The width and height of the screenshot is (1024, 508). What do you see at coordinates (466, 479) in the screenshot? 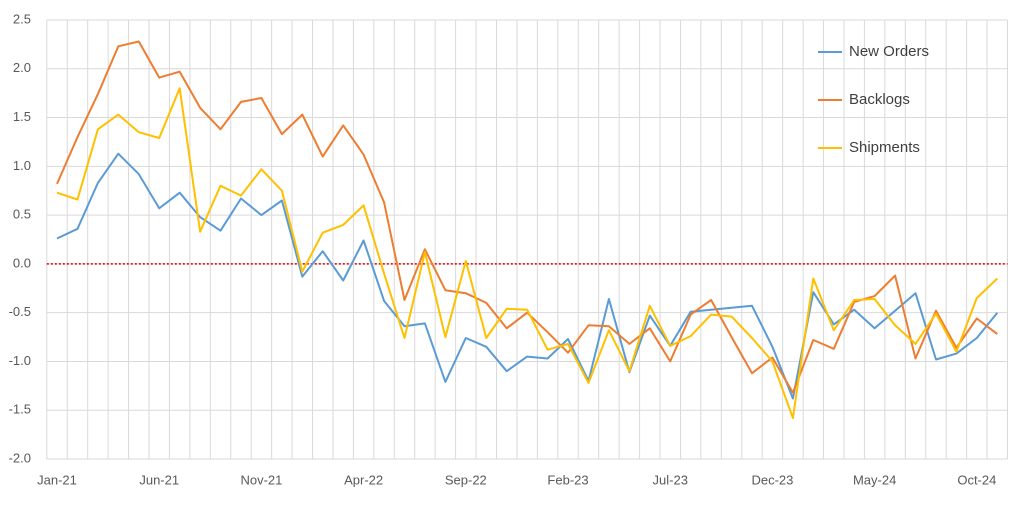
I see `x-tick-label: Sep-22` at bounding box center [466, 479].